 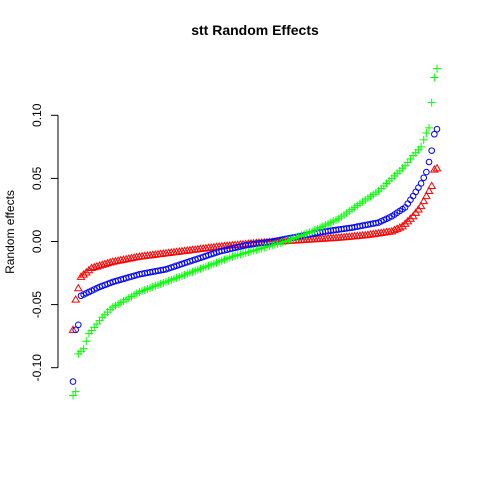 What do you see at coordinates (37, 241) in the screenshot?
I see `y-tick-label: 0.00` at bounding box center [37, 241].